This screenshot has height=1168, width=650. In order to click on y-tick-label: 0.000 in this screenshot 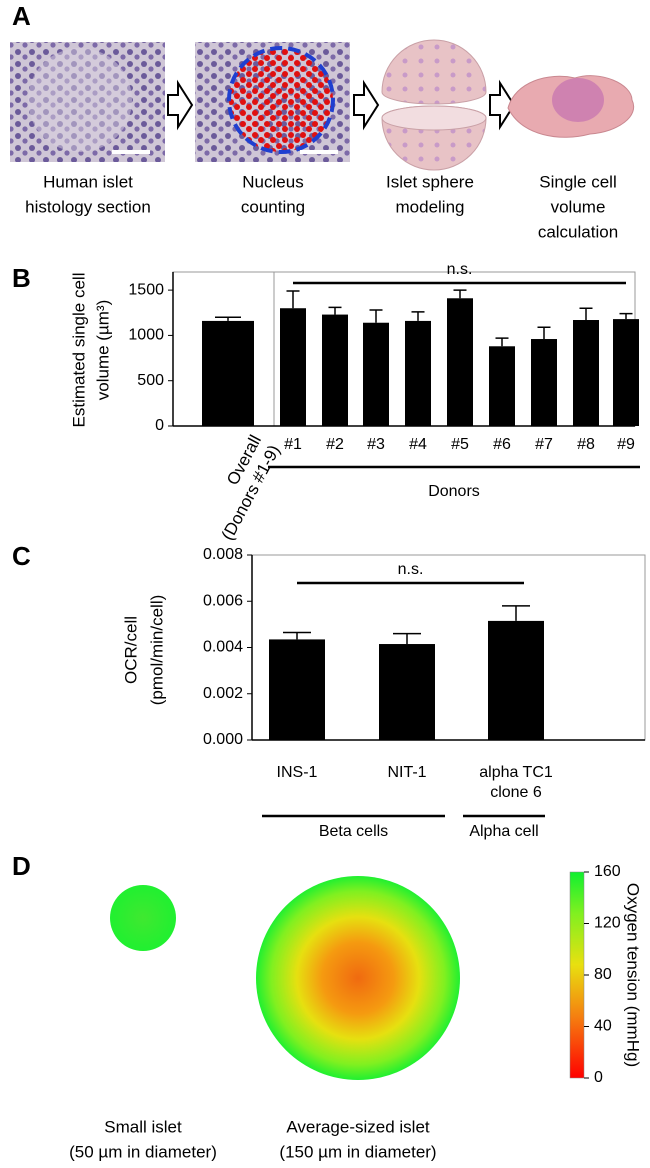, I will do `click(223, 739)`.